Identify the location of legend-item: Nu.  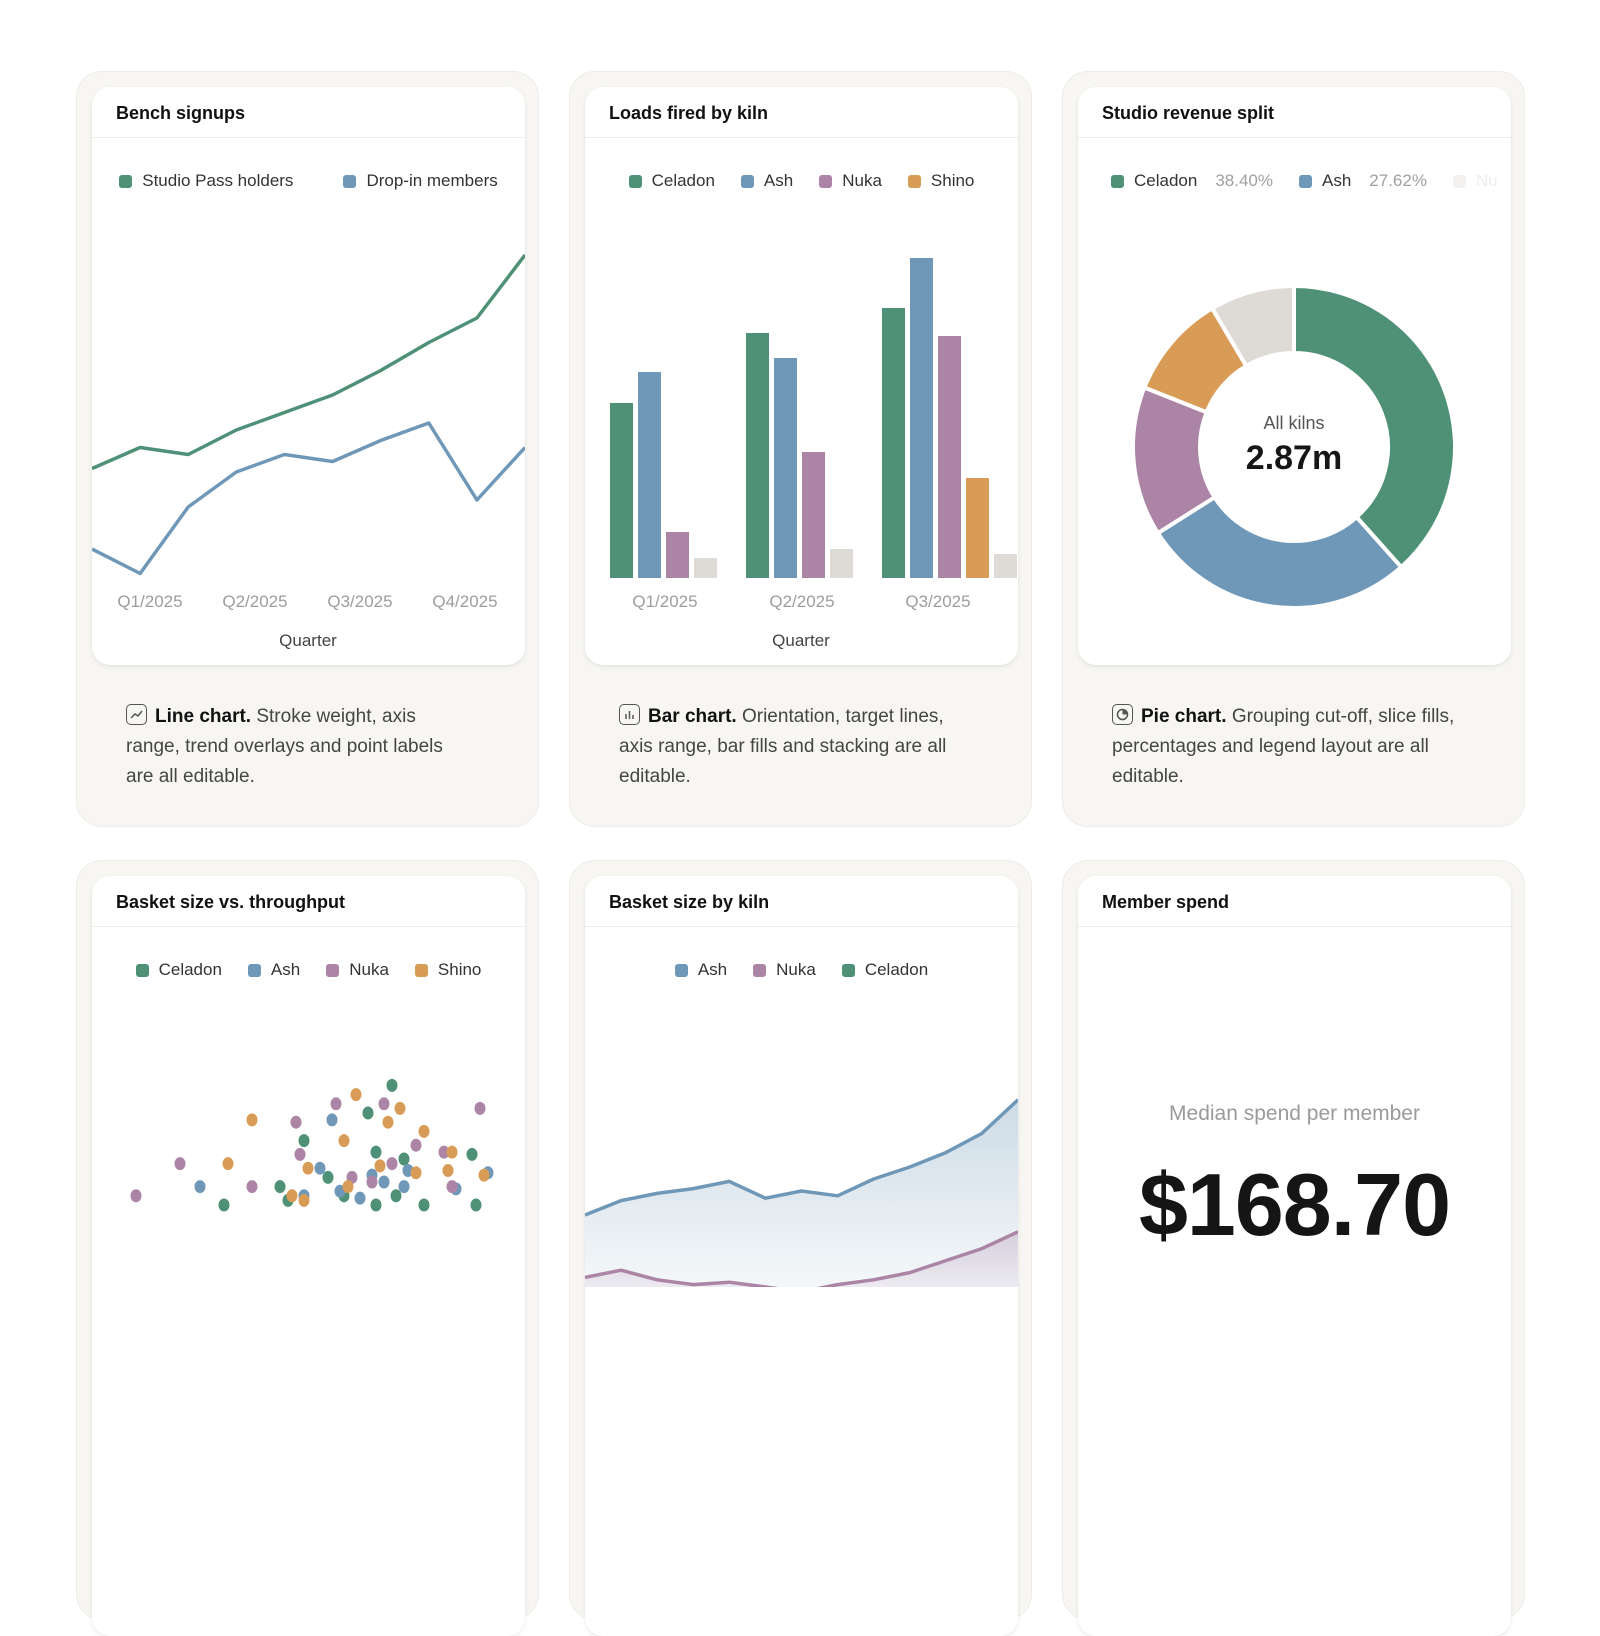
(1475, 181).